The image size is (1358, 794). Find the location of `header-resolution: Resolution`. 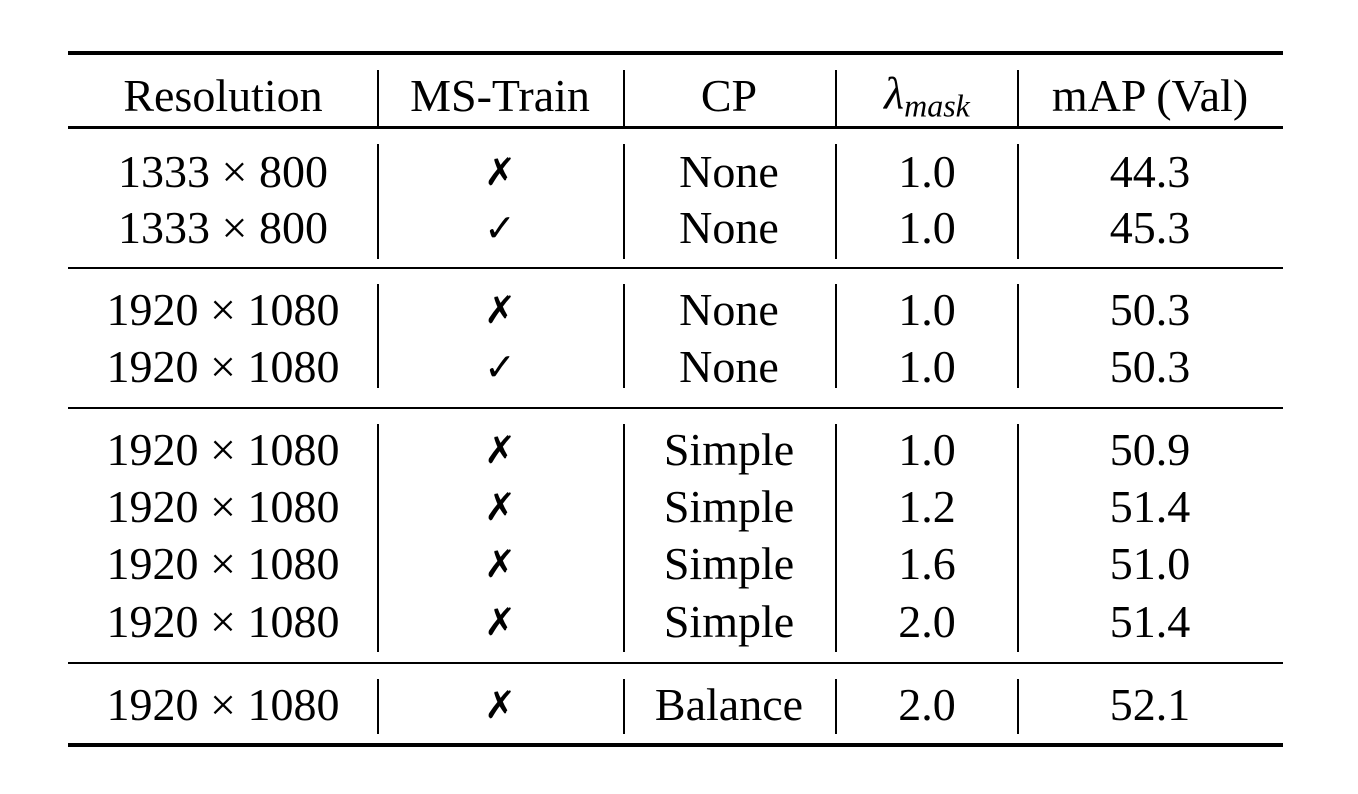

header-resolution: Resolution is located at coordinates (223, 95).